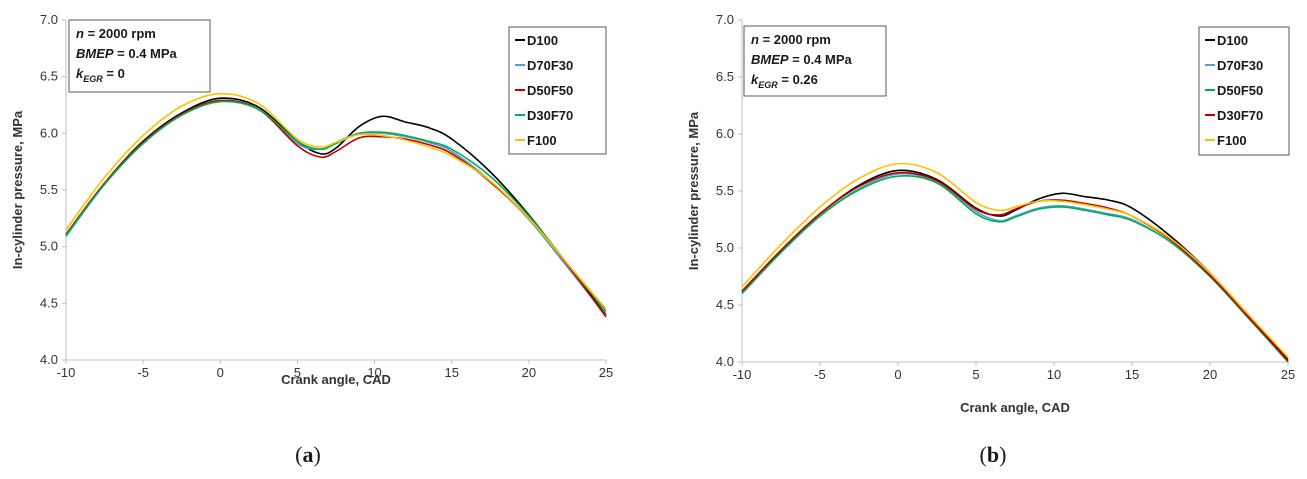 Image resolution: width=1307 pixels, height=479 pixels. Describe the element at coordinates (308, 454) in the screenshot. I see `panel-label: (a)` at that location.